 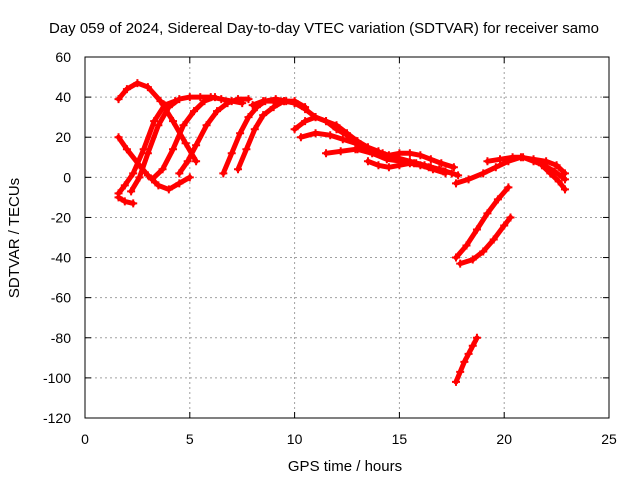 What do you see at coordinates (57, 378) in the screenshot?
I see `y-tick-label: -100` at bounding box center [57, 378].